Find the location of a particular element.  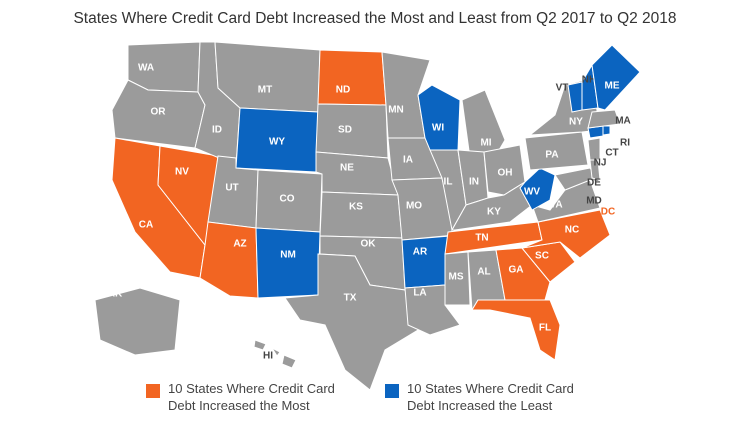

state-label: TX is located at coordinates (350, 298).